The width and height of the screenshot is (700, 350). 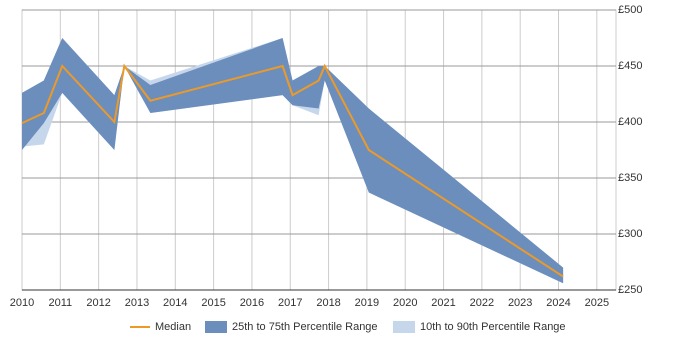 I want to click on x-tick-label: 2018, so click(x=328, y=303).